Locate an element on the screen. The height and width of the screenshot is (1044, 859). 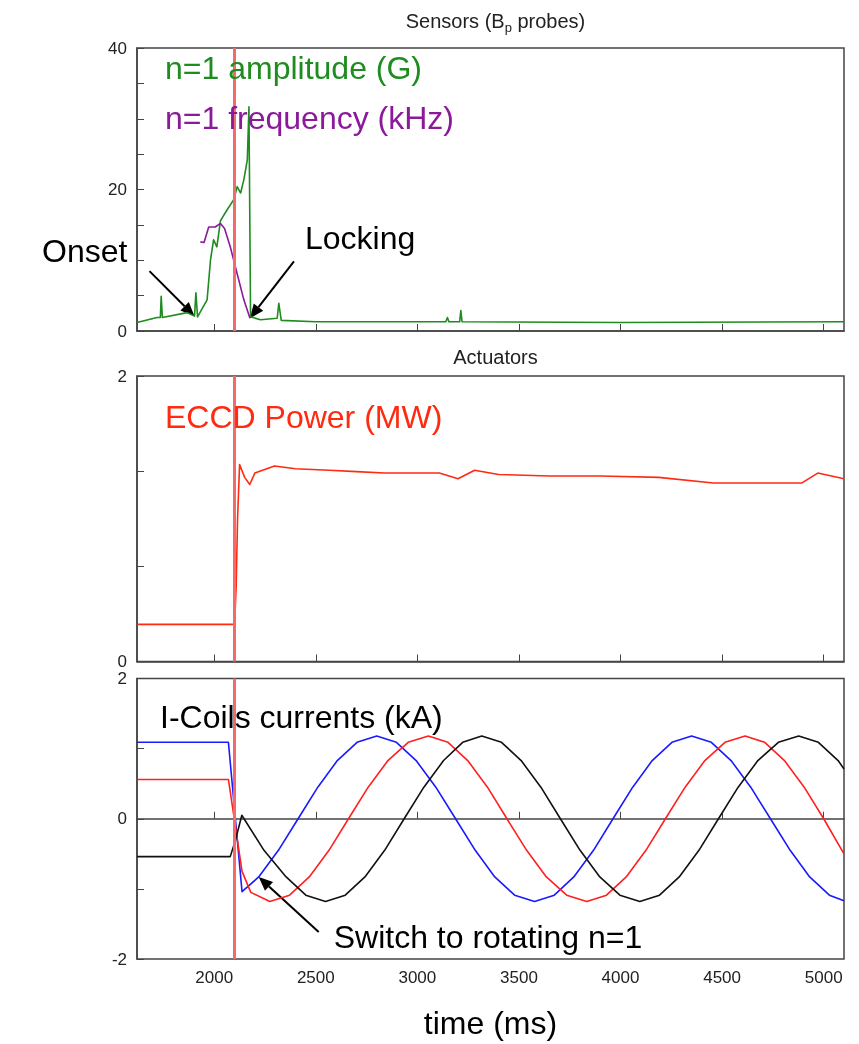
annotation: Locking is located at coordinates (360, 238).